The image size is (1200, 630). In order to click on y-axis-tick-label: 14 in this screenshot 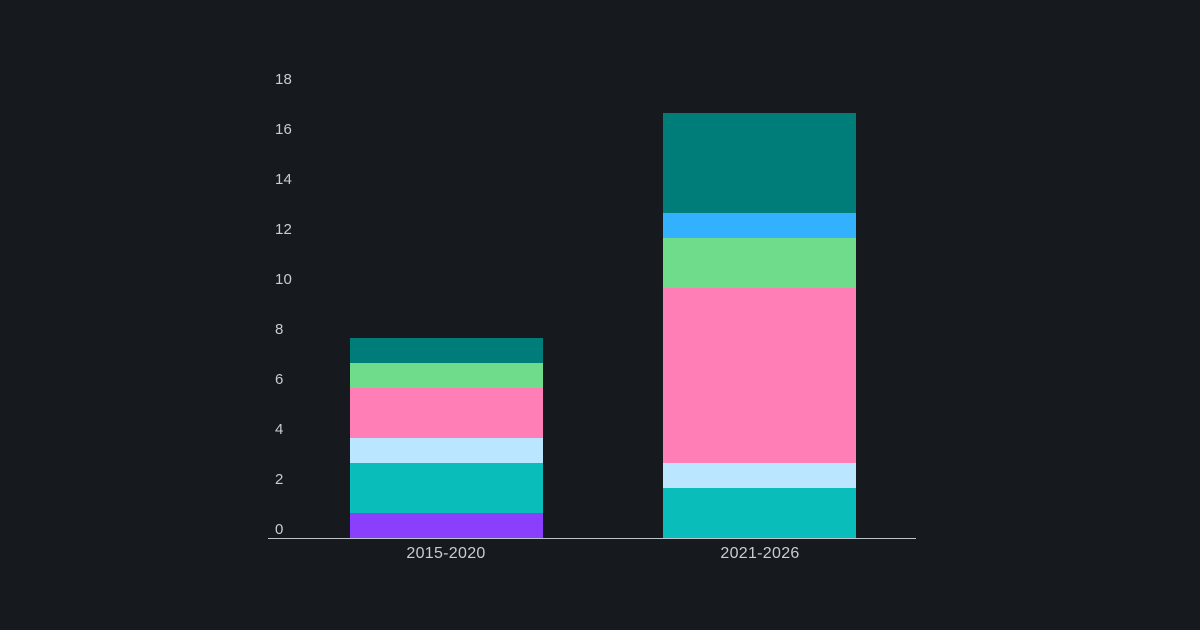, I will do `click(284, 179)`.